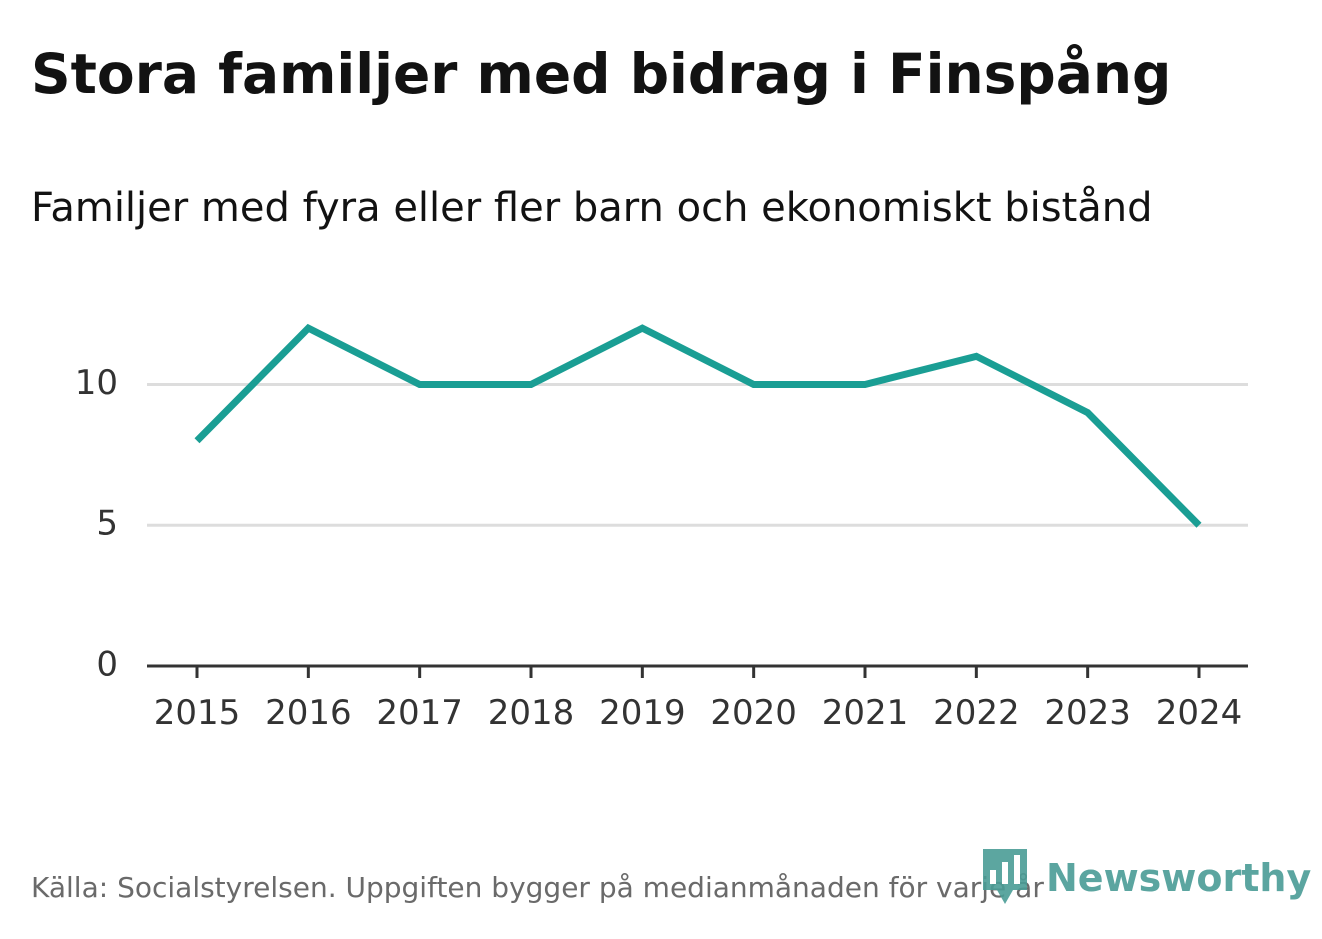  Describe the element at coordinates (107, 524) in the screenshot. I see `y-tick-label-5: 5` at that location.